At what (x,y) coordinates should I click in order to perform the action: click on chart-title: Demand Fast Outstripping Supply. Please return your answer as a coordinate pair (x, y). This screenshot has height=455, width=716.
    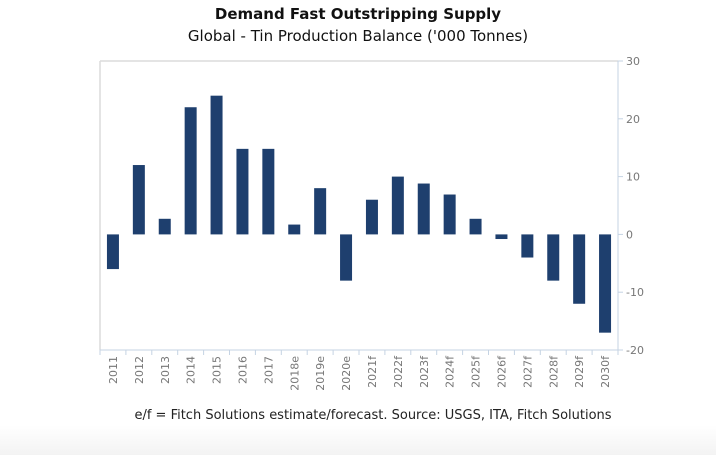
    Looking at the image, I should click on (358, 14).